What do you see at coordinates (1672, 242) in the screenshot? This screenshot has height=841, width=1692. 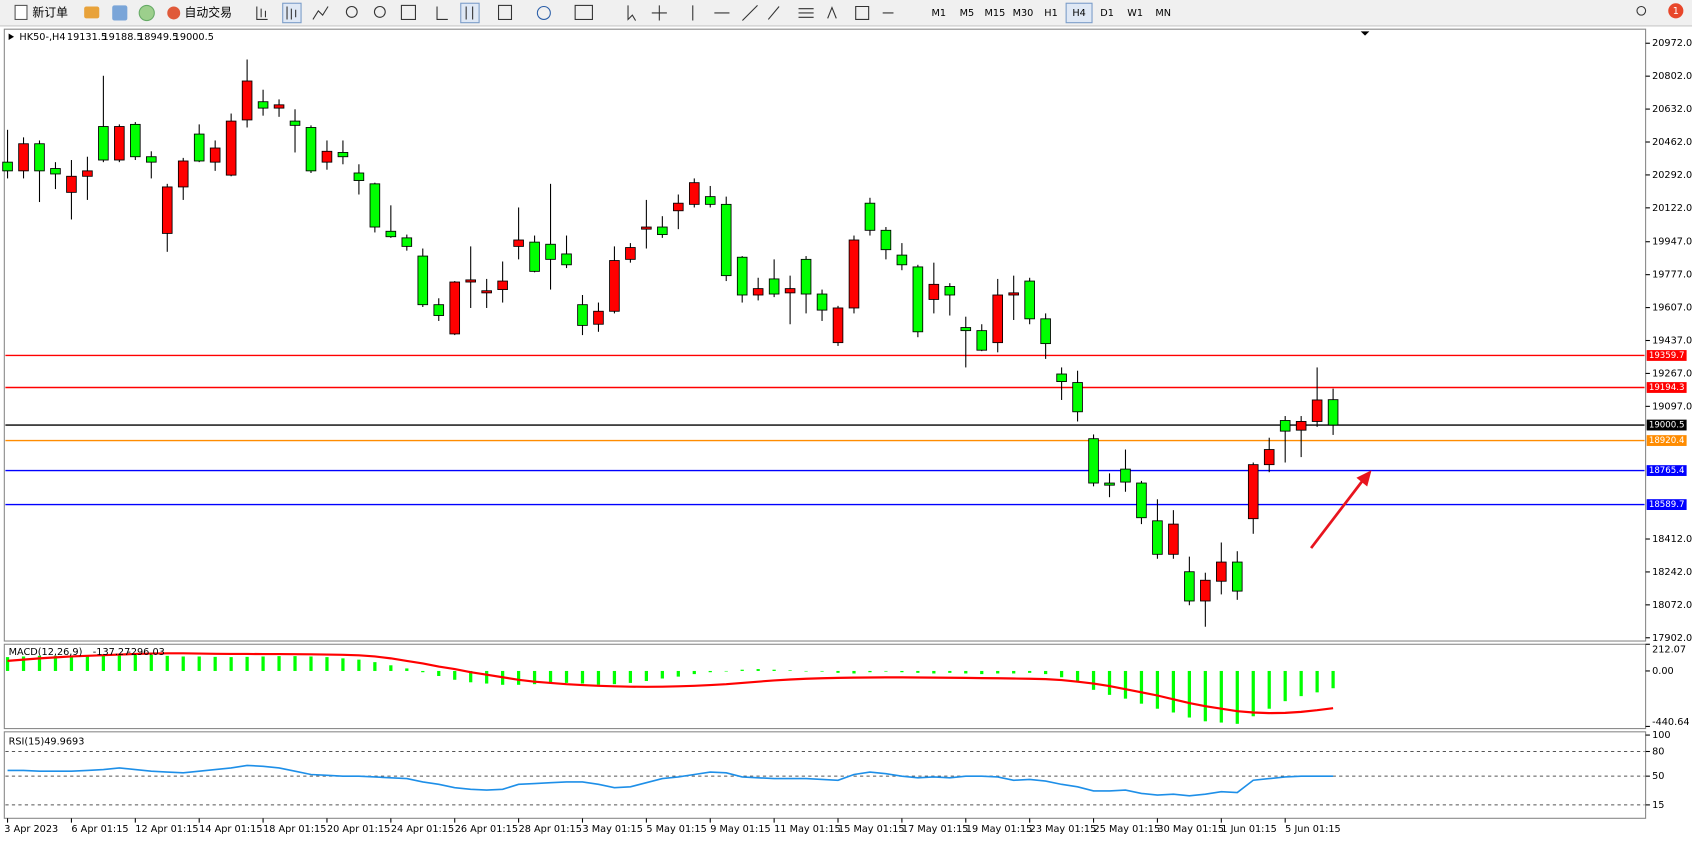 I see `y-tick-label: 19947.0` at bounding box center [1672, 242].